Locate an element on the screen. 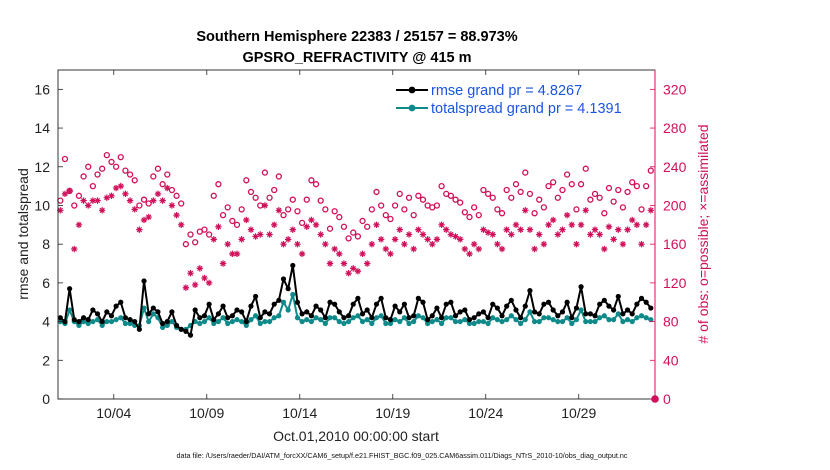 Image resolution: width=830 pixels, height=470 pixels. legend-spread-marker is located at coordinates (412, 108).